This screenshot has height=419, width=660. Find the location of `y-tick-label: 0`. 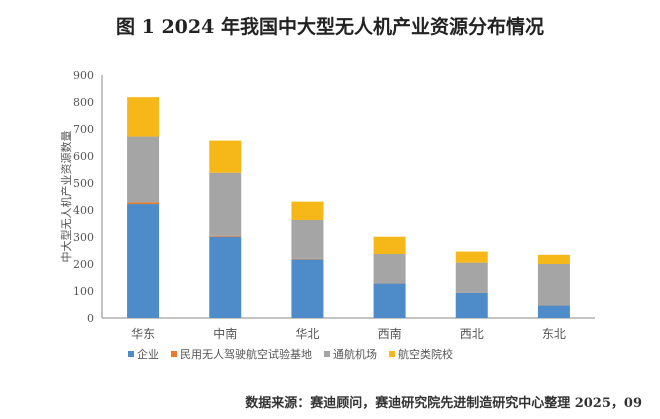

y-tick-label: 0 is located at coordinates (90, 318).